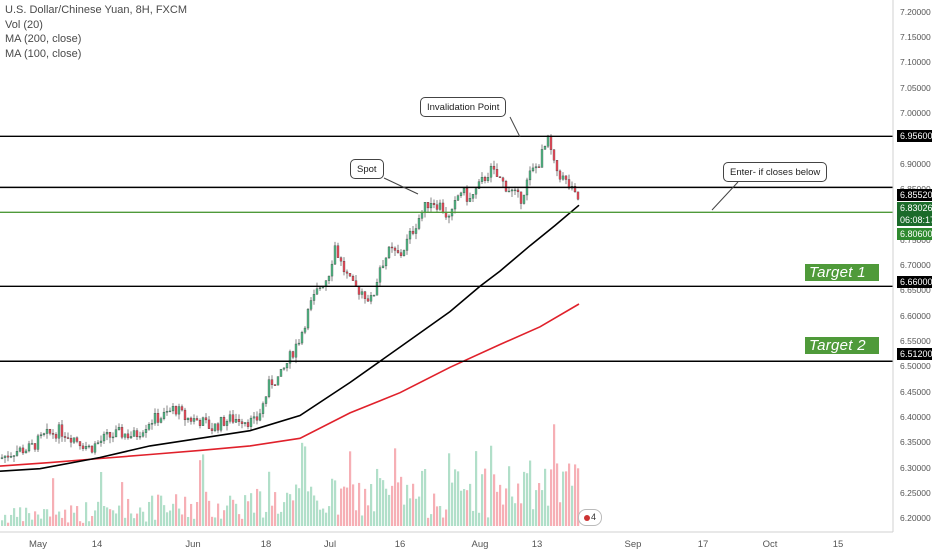  What do you see at coordinates (367, 169) in the screenshot?
I see `spot-callout: Spot` at bounding box center [367, 169].